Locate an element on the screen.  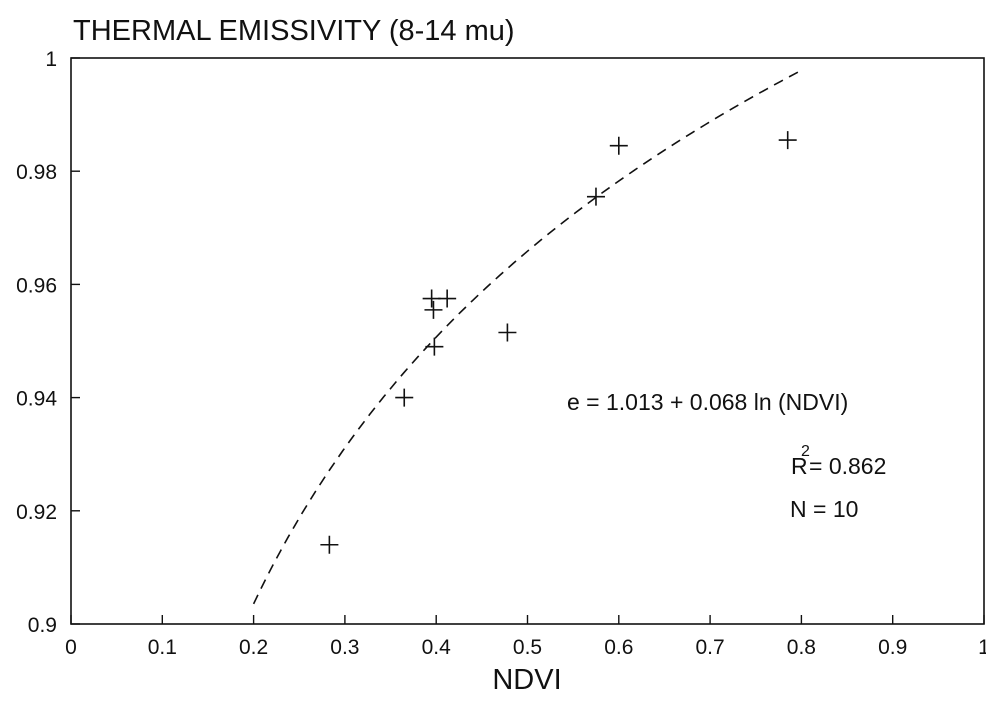
x-tick-label-5: 0.5 is located at coordinates (527, 647).